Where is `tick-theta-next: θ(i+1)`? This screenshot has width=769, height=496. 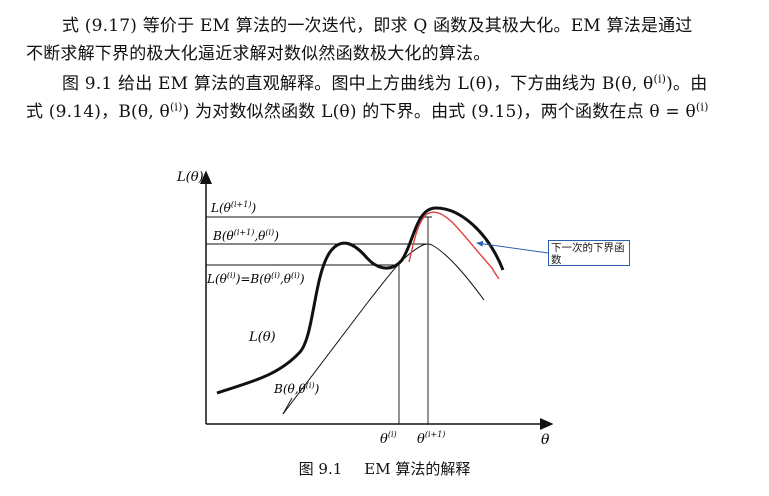
tick-theta-next: θ(i+1) is located at coordinates (431, 438).